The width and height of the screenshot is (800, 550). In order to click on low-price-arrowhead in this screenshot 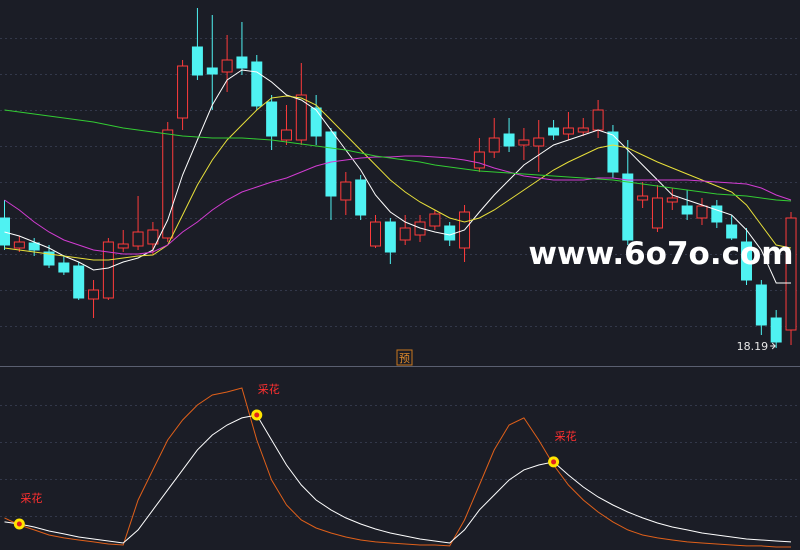, I will do `click(773, 346)`.